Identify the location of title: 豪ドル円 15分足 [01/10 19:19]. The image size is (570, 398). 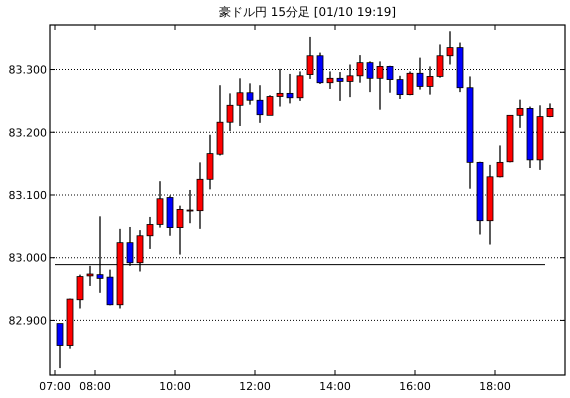
(307, 12).